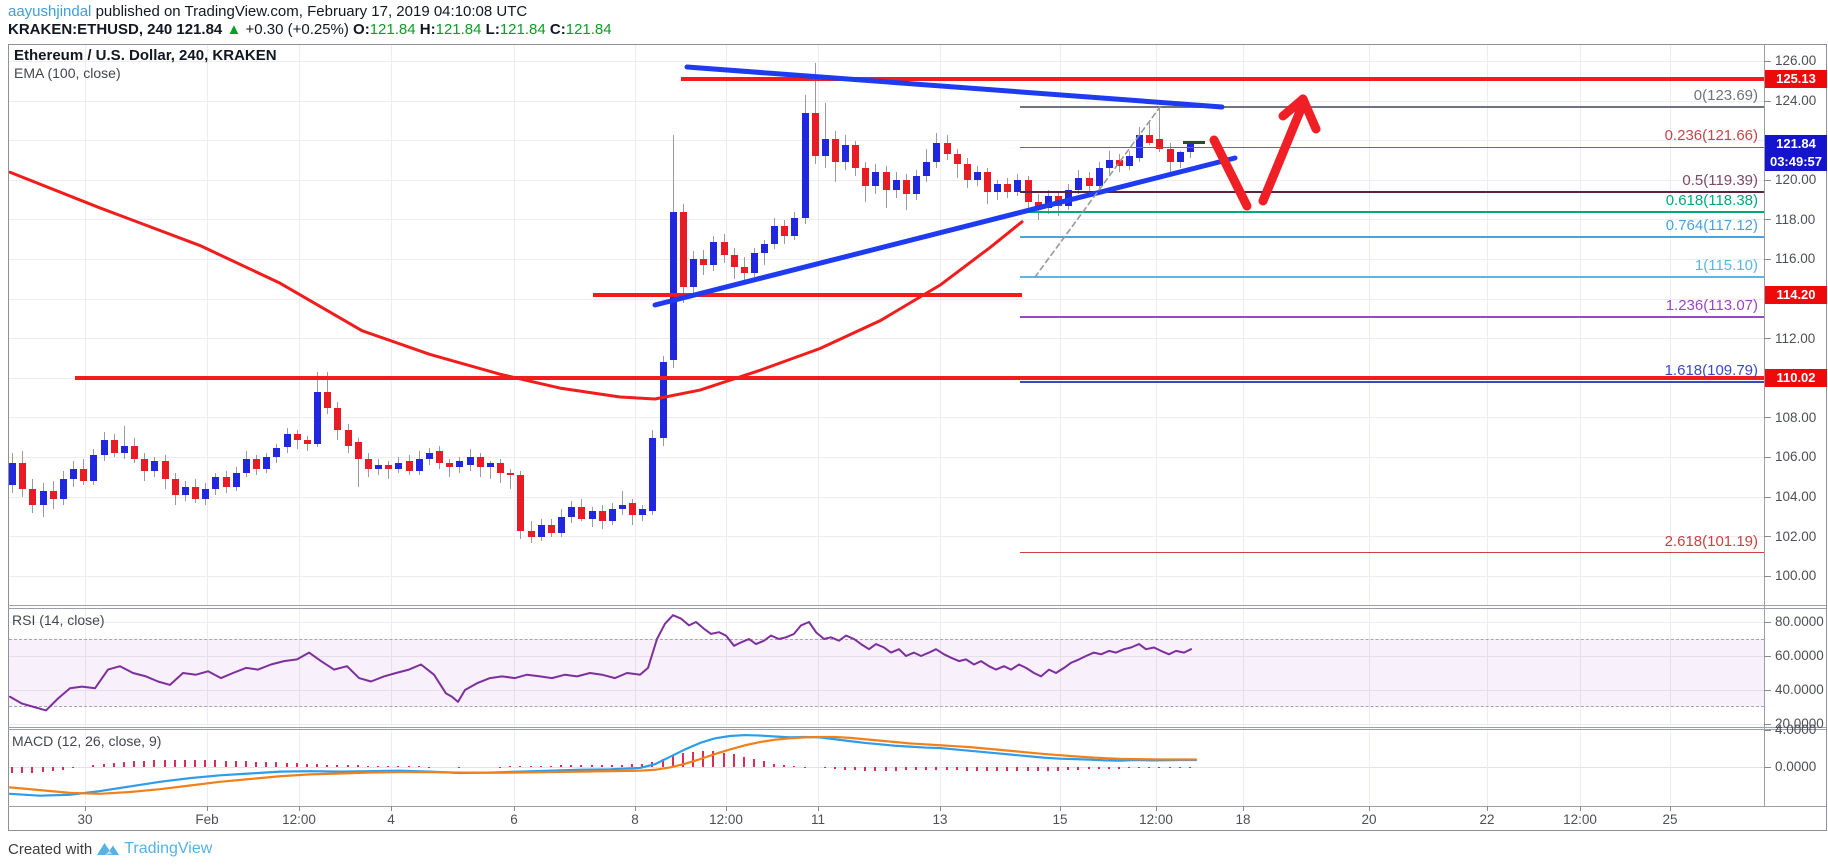  I want to click on open-value: 121.84, so click(392, 29).